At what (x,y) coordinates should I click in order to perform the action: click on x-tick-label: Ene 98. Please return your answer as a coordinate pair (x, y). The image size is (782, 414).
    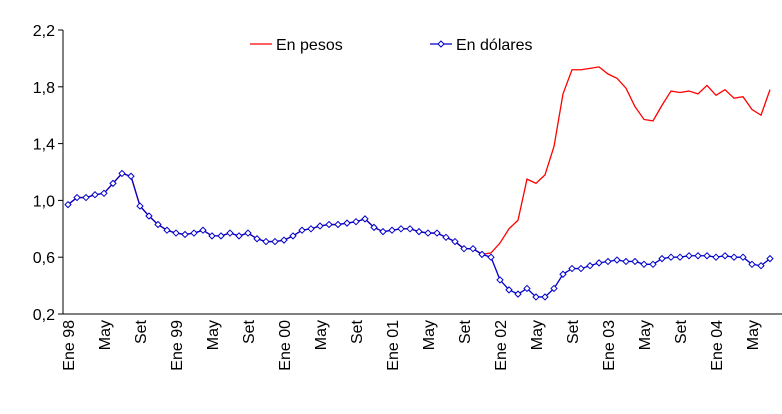
    Looking at the image, I should click on (69, 345).